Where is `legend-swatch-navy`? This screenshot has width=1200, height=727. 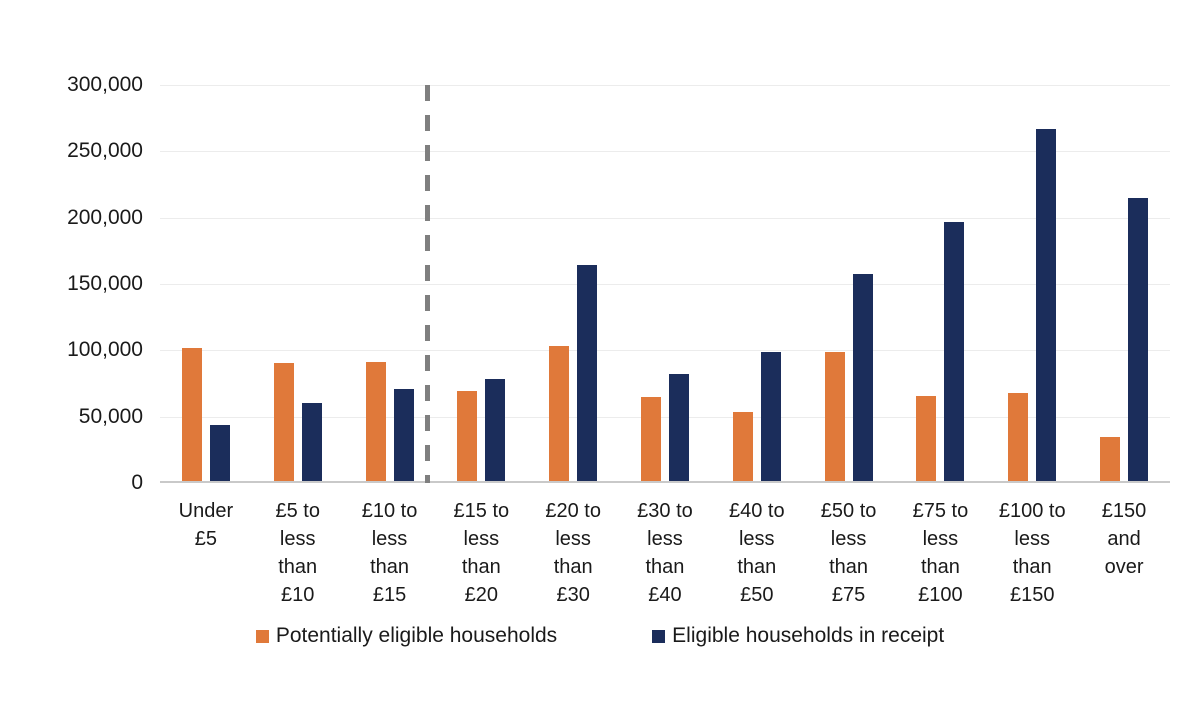 legend-swatch-navy is located at coordinates (659, 636).